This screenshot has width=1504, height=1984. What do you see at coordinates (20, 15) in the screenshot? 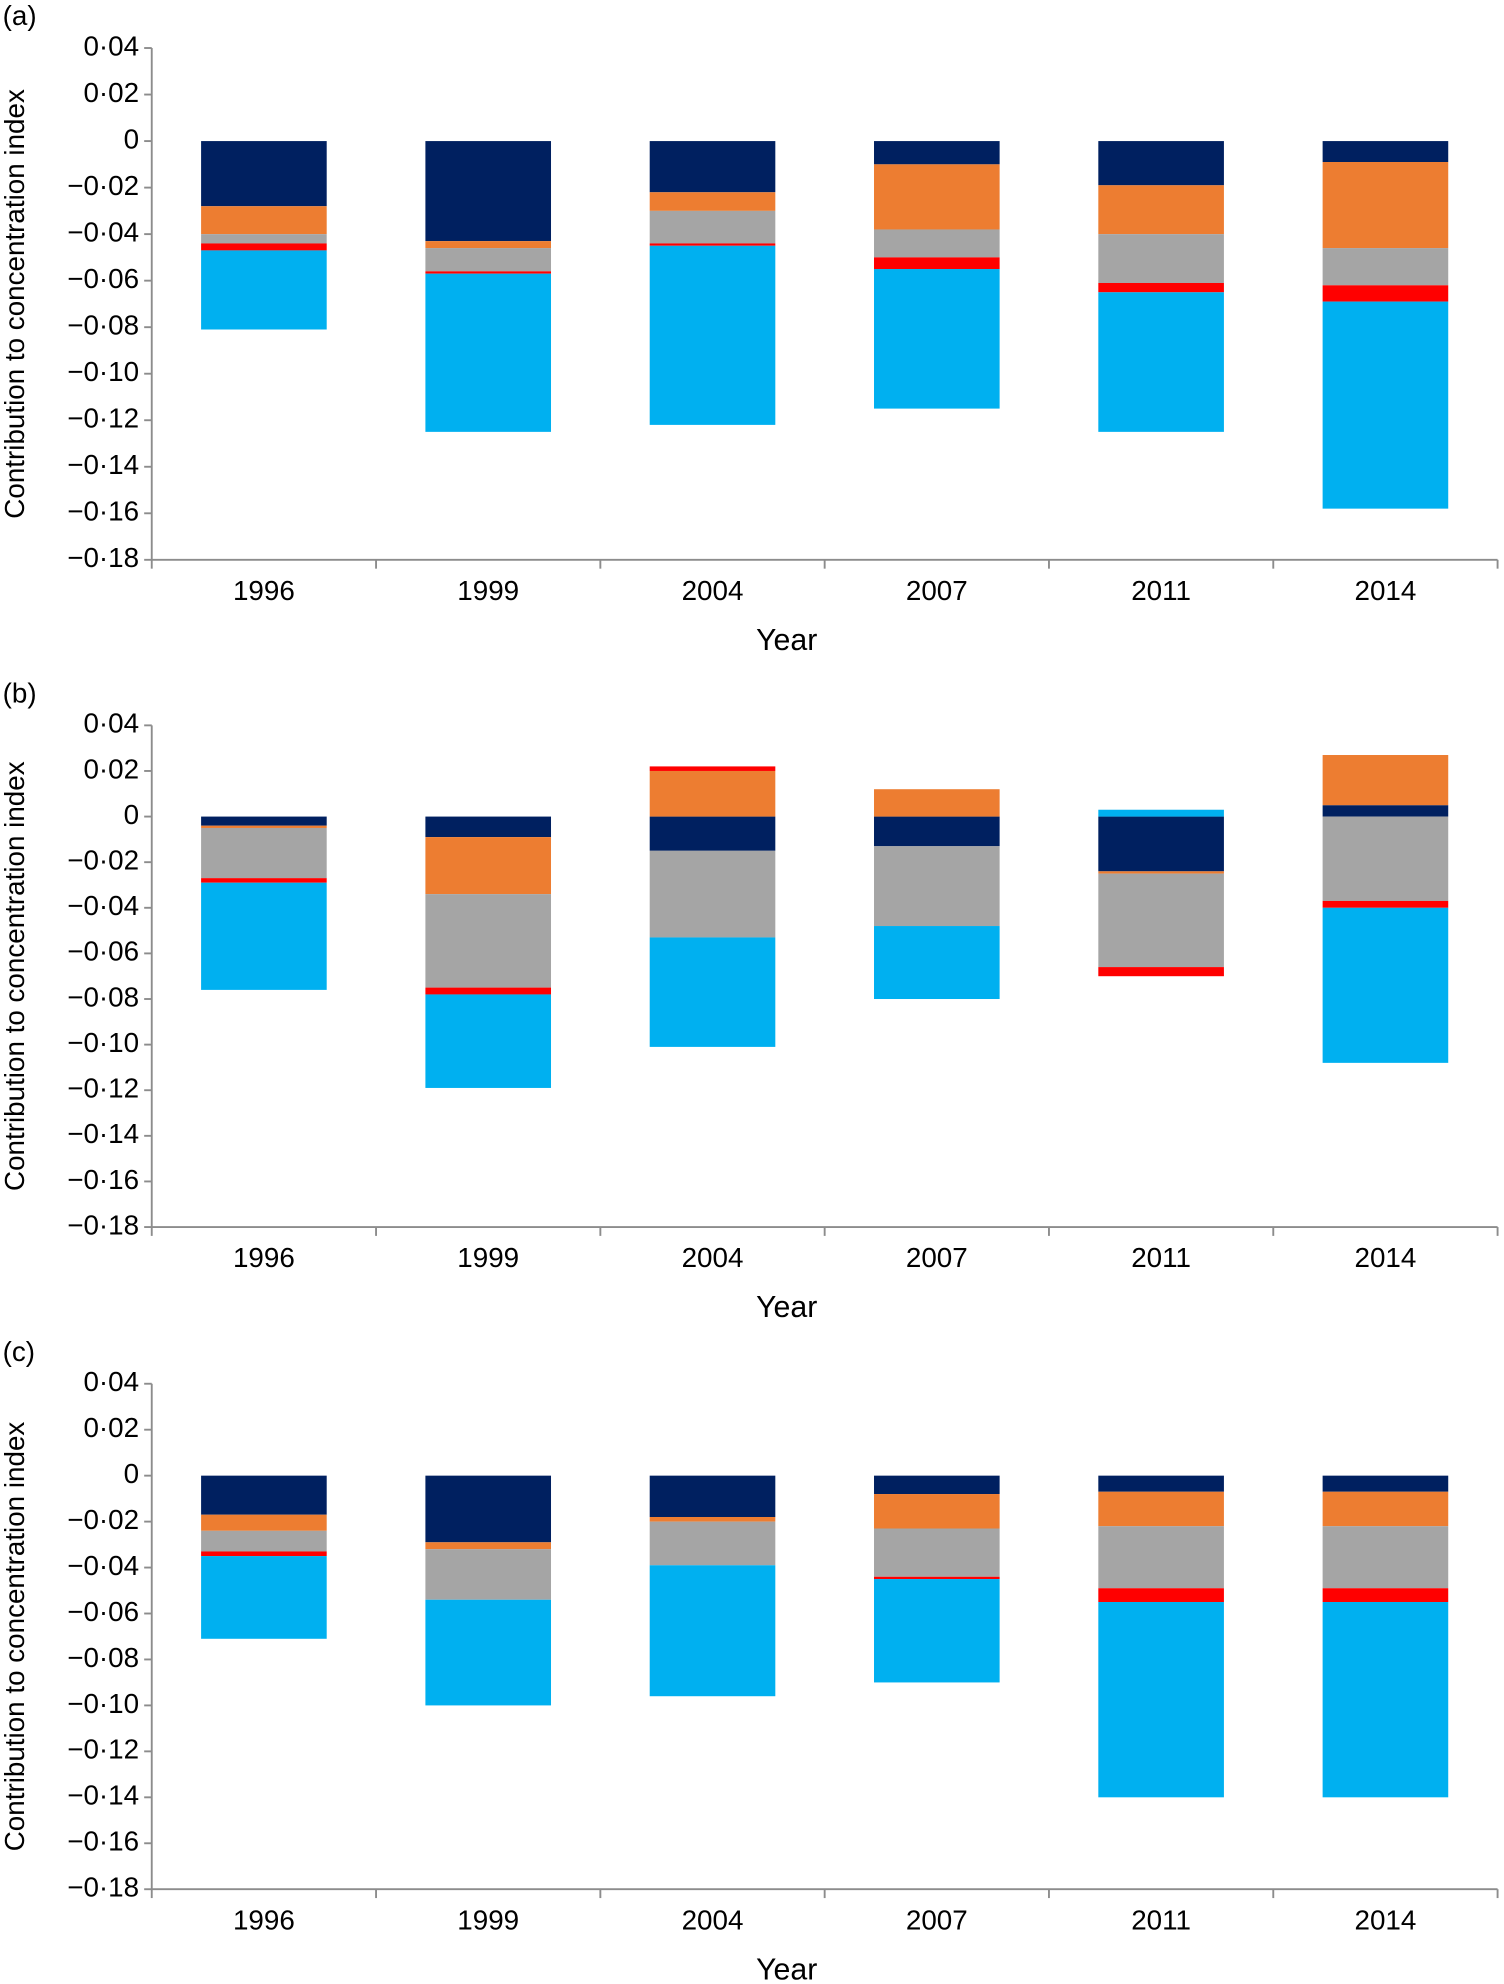
I see `panel-label: (a)` at bounding box center [20, 15].